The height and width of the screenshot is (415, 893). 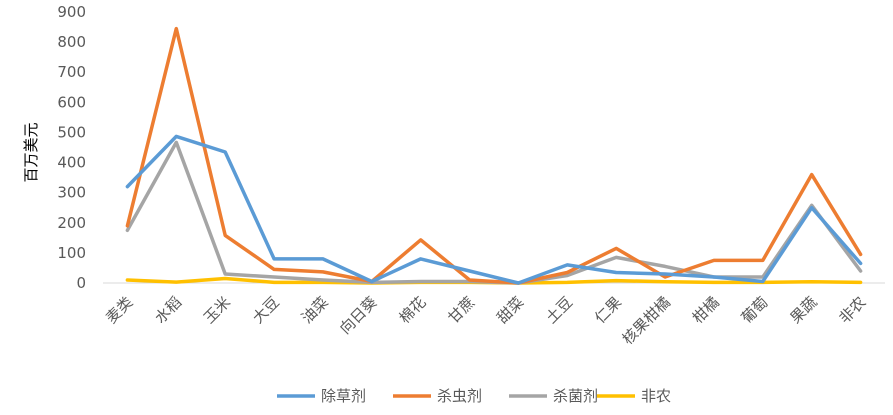 I want to click on x-tick-label: 核果柑橘, so click(x=646, y=320).